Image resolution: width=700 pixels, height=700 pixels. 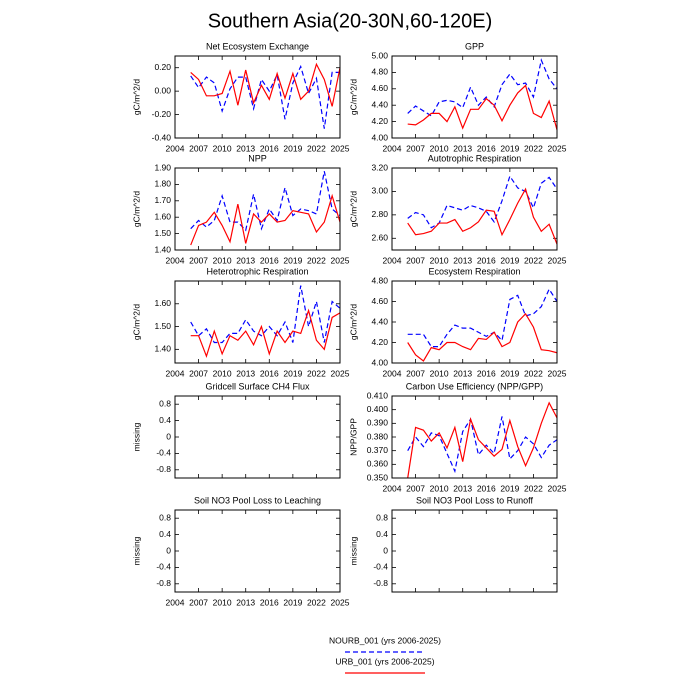 I want to click on y-axis-label: NPP/GPP, so click(x=353, y=437).